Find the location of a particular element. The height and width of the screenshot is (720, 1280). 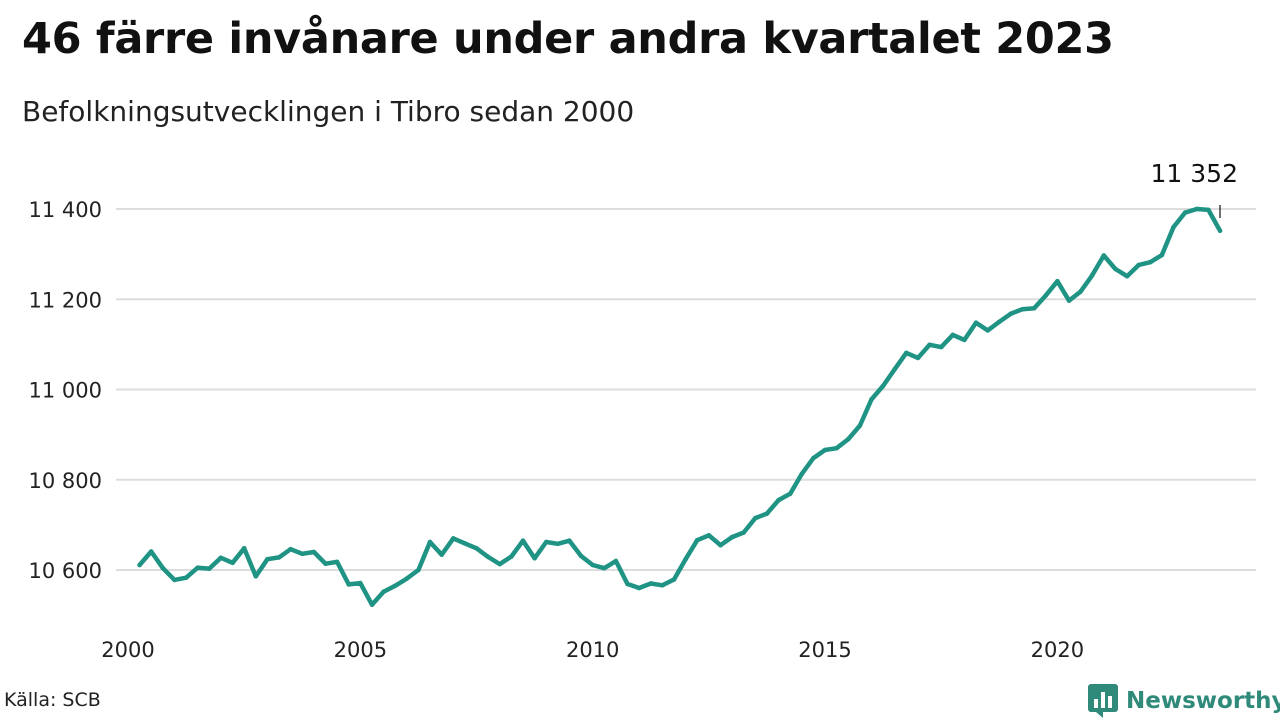

bar-chart-logo-icon is located at coordinates (1103, 701).